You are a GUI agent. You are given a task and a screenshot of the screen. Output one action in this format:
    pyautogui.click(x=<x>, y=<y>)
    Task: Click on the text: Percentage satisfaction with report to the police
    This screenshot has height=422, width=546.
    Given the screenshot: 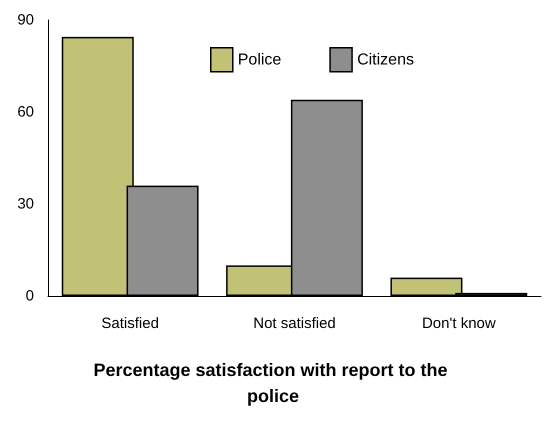 What is the action you would take?
    pyautogui.click(x=273, y=383)
    